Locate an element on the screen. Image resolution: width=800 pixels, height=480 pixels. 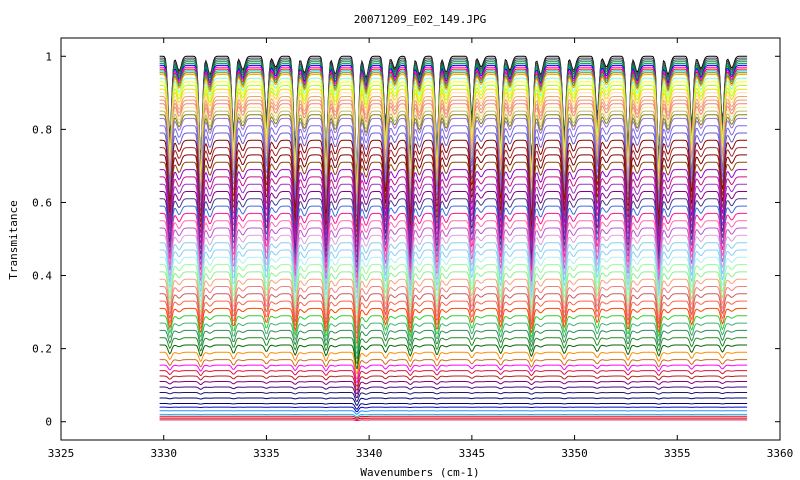
chart-title: 20071209_E02_149.JPG is located at coordinates (420, 19).